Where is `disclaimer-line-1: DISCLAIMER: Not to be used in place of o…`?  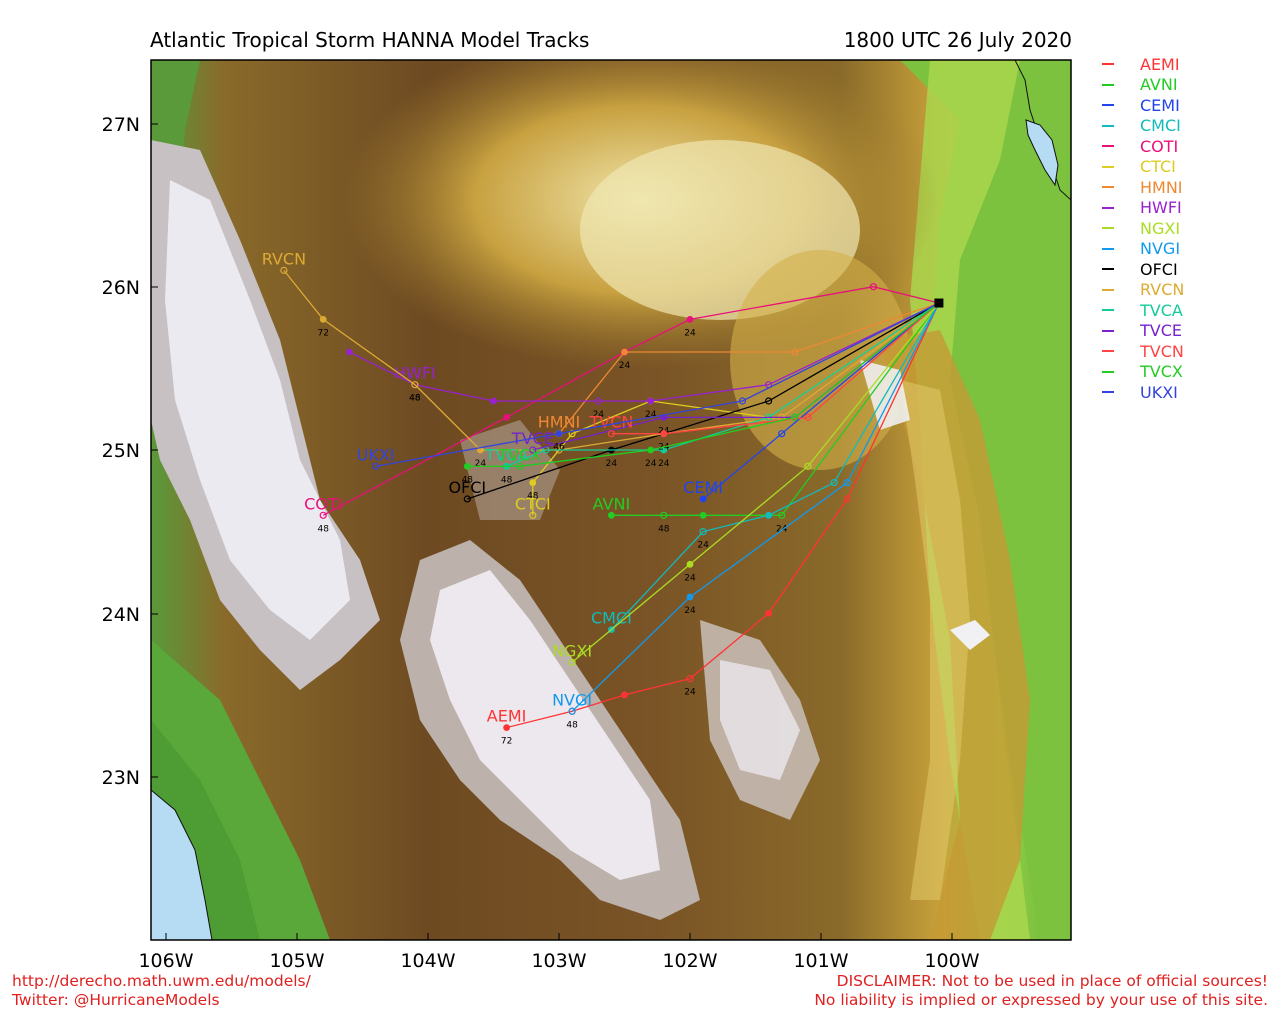 disclaimer-line-1: DISCLAIMER: Not to be used in place of o… is located at coordinates (1052, 981).